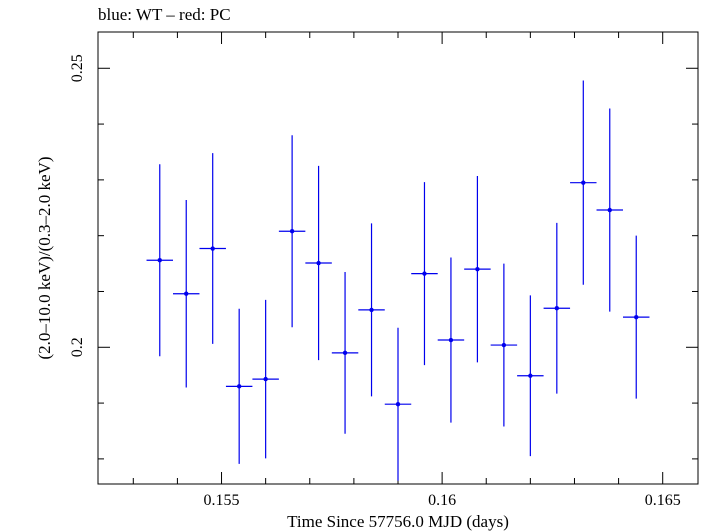  Describe the element at coordinates (222, 500) in the screenshot. I see `x-tick-label: 0.155` at that location.